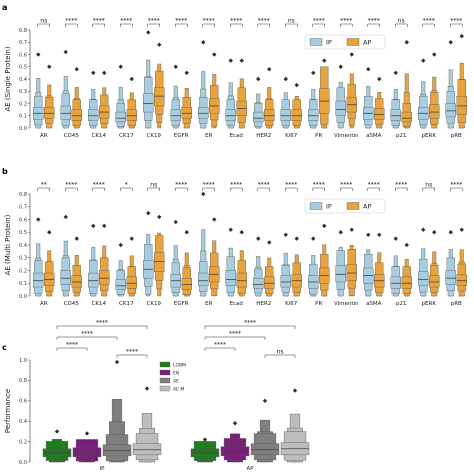 This screenshot has width=474, height=474. I want to click on panel-a-legend-label-ip: IP, so click(329, 43).